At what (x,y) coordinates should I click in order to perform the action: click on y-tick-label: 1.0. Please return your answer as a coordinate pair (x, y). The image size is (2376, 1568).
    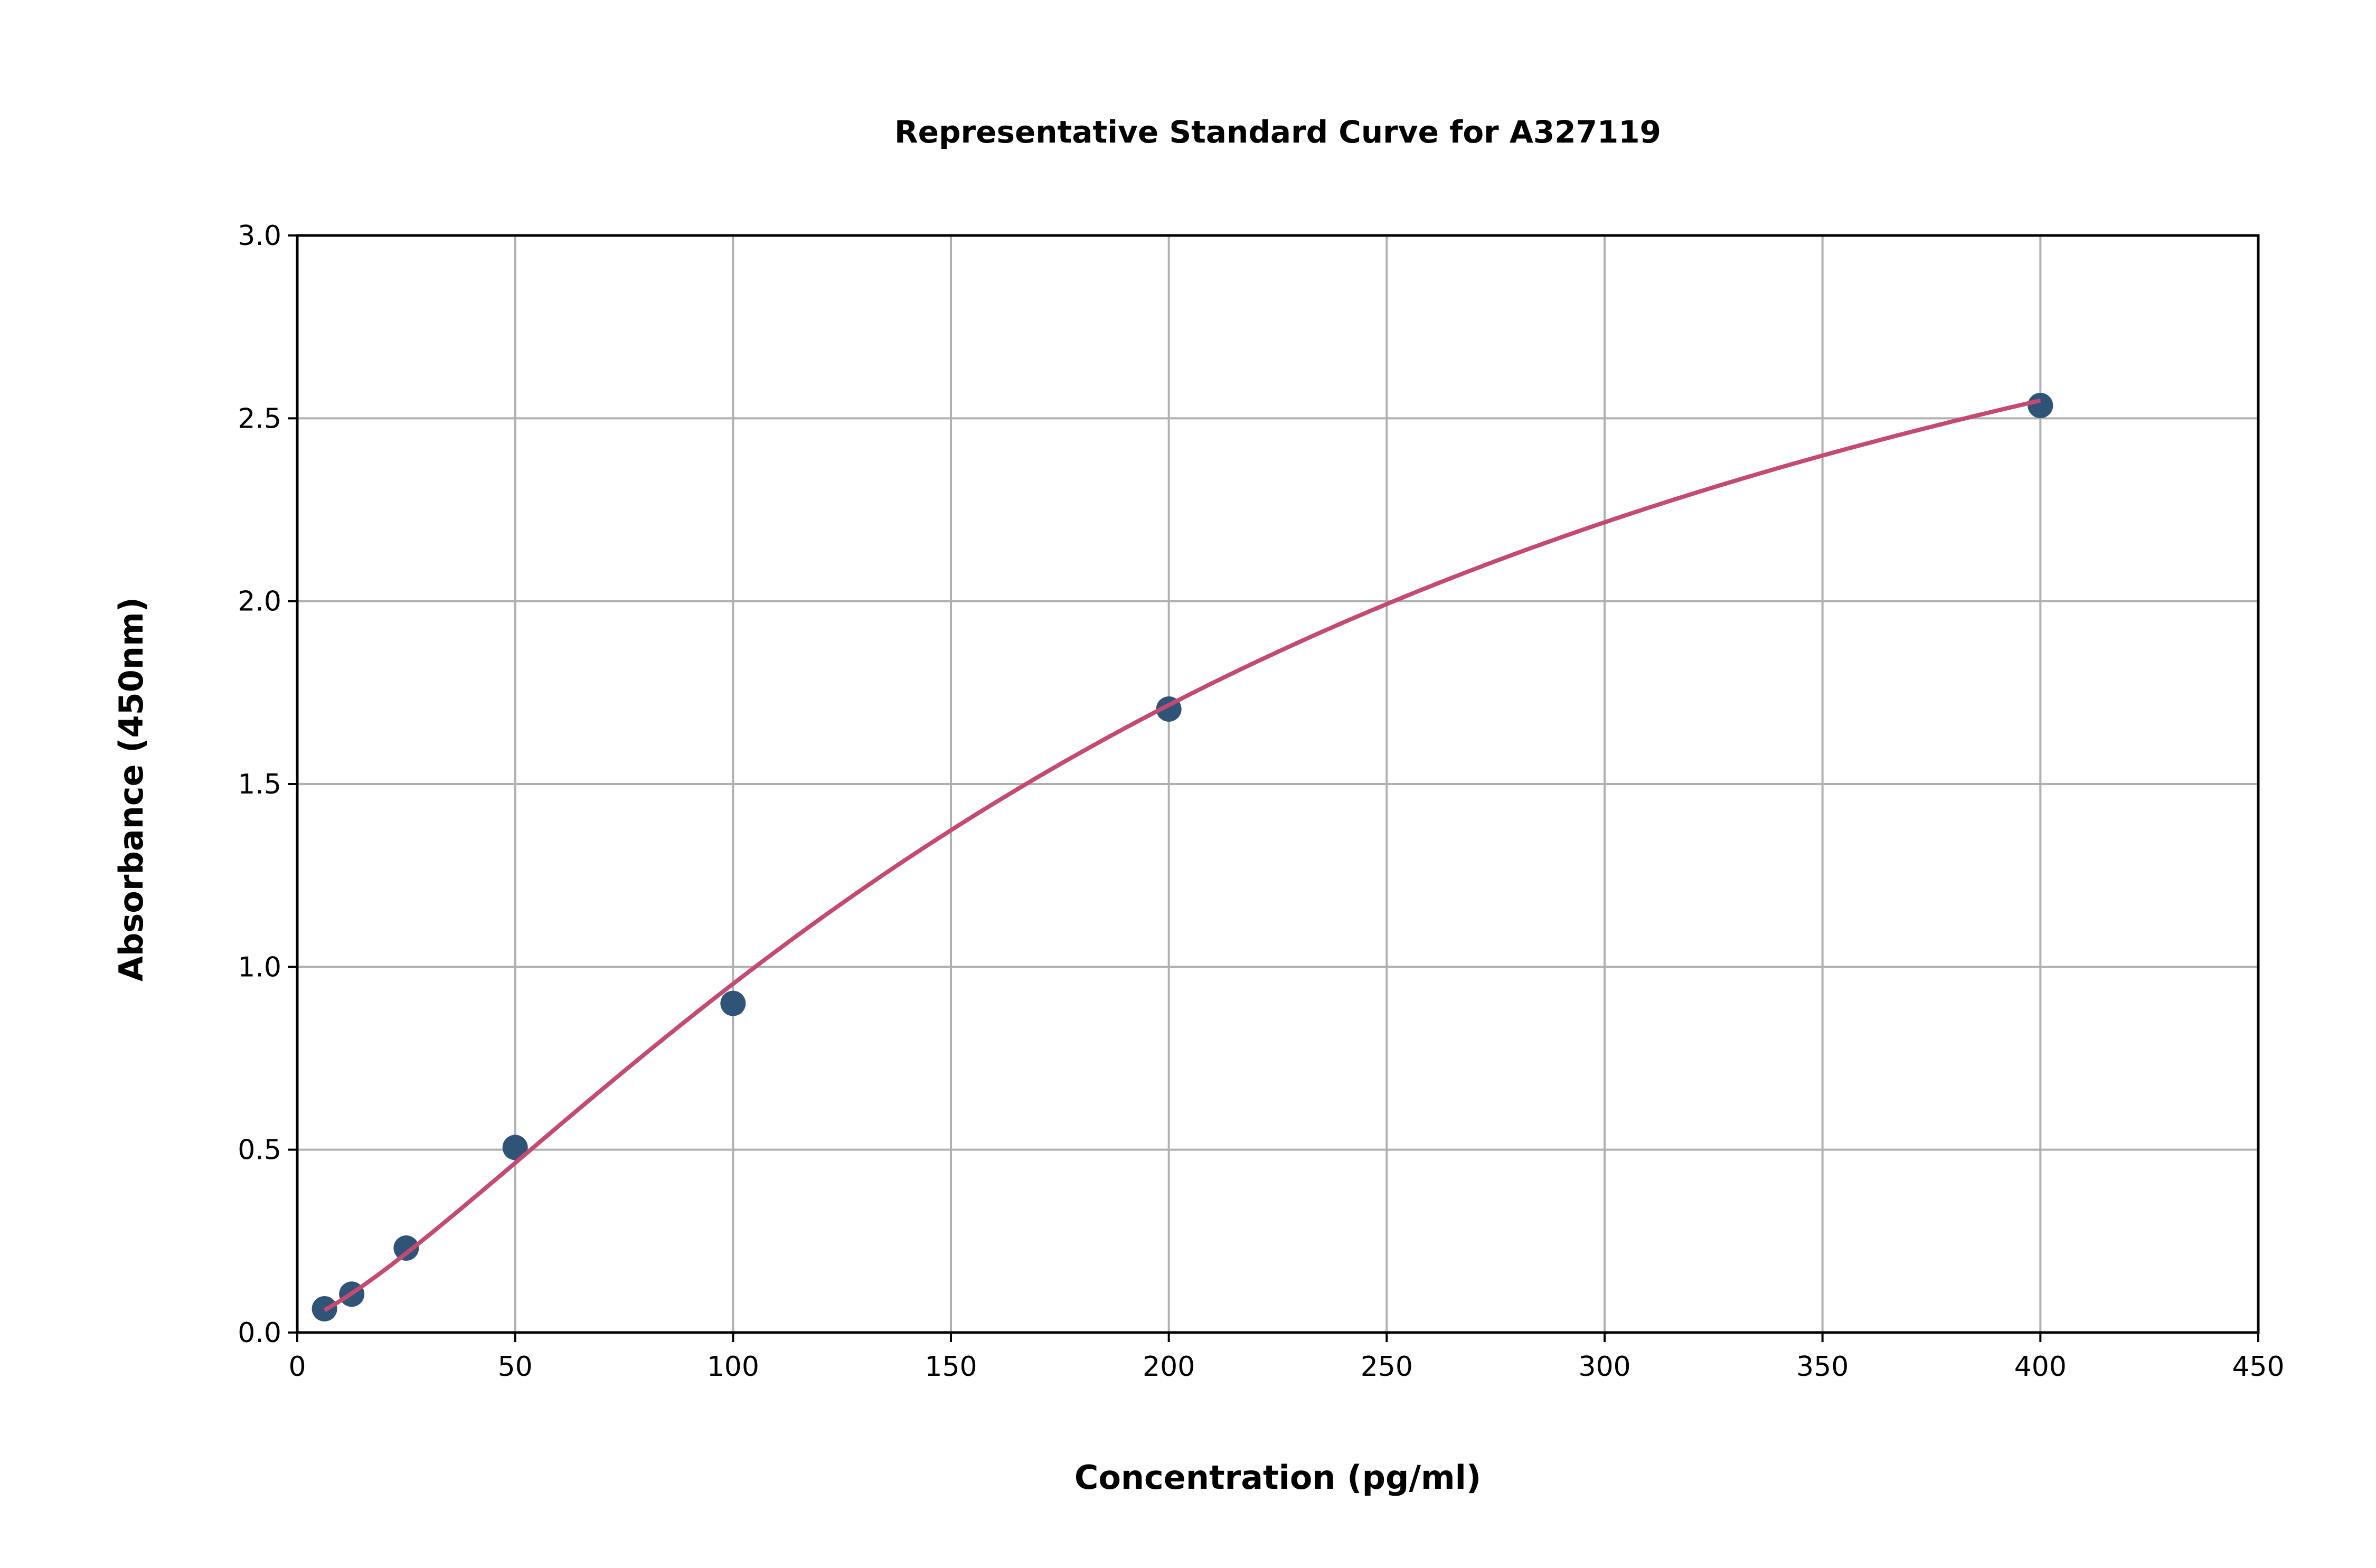
    Looking at the image, I should click on (259, 967).